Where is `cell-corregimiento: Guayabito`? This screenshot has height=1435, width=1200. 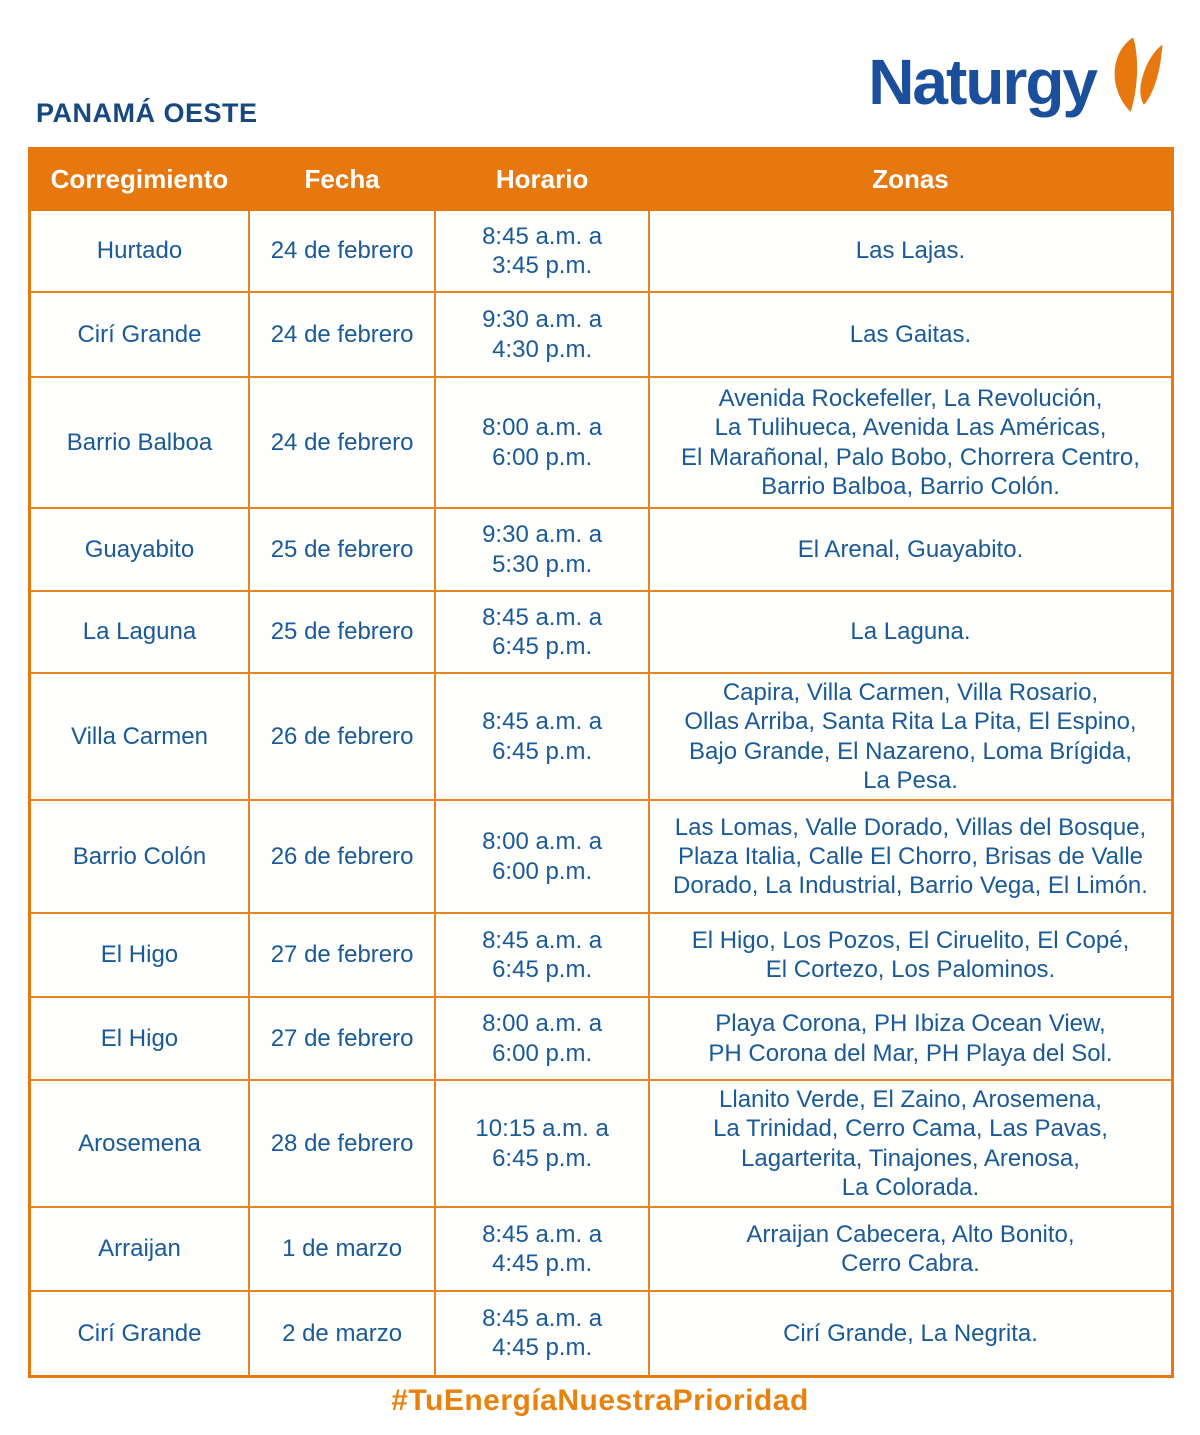
cell-corregimiento: Guayabito is located at coordinates (139, 549).